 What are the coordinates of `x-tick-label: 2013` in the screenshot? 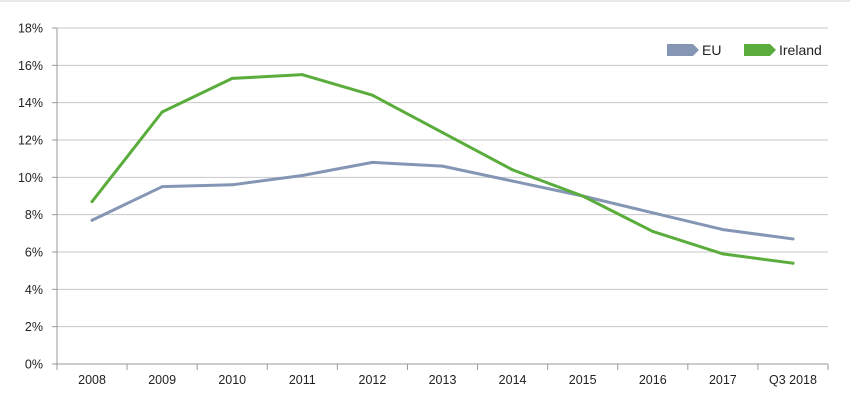 It's located at (443, 380).